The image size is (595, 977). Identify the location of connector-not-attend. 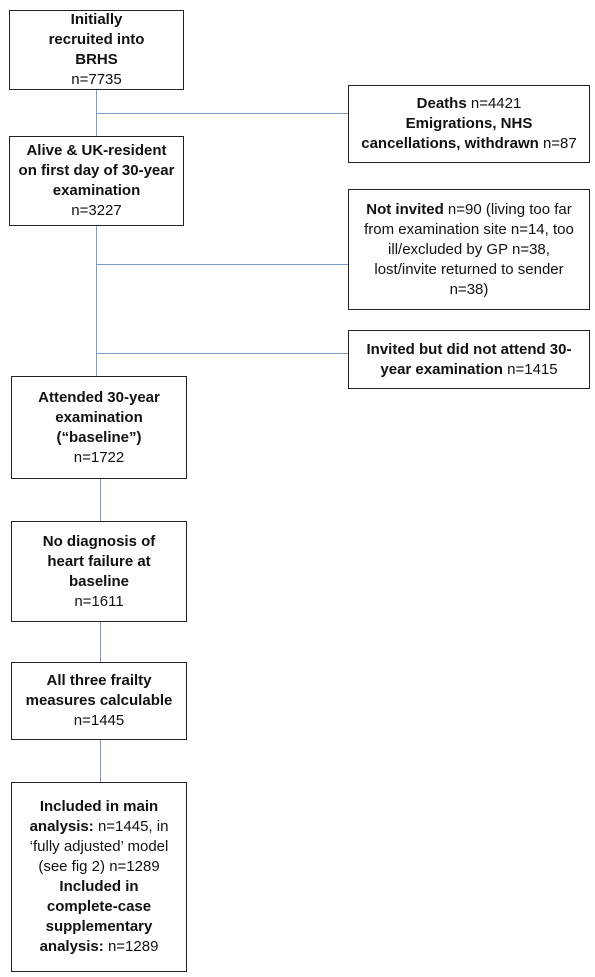
(222, 353).